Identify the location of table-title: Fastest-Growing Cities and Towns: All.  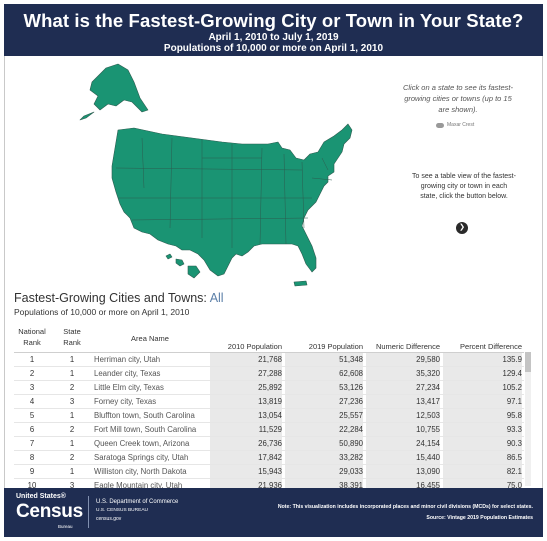
(119, 298).